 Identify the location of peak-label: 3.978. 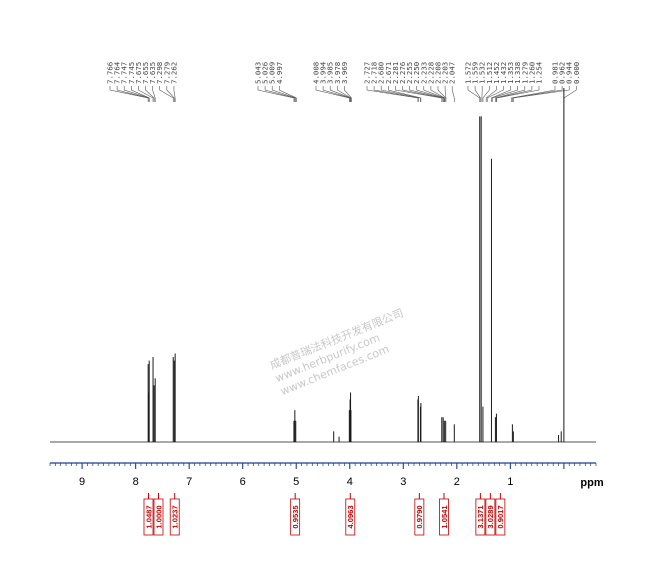
(337, 73).